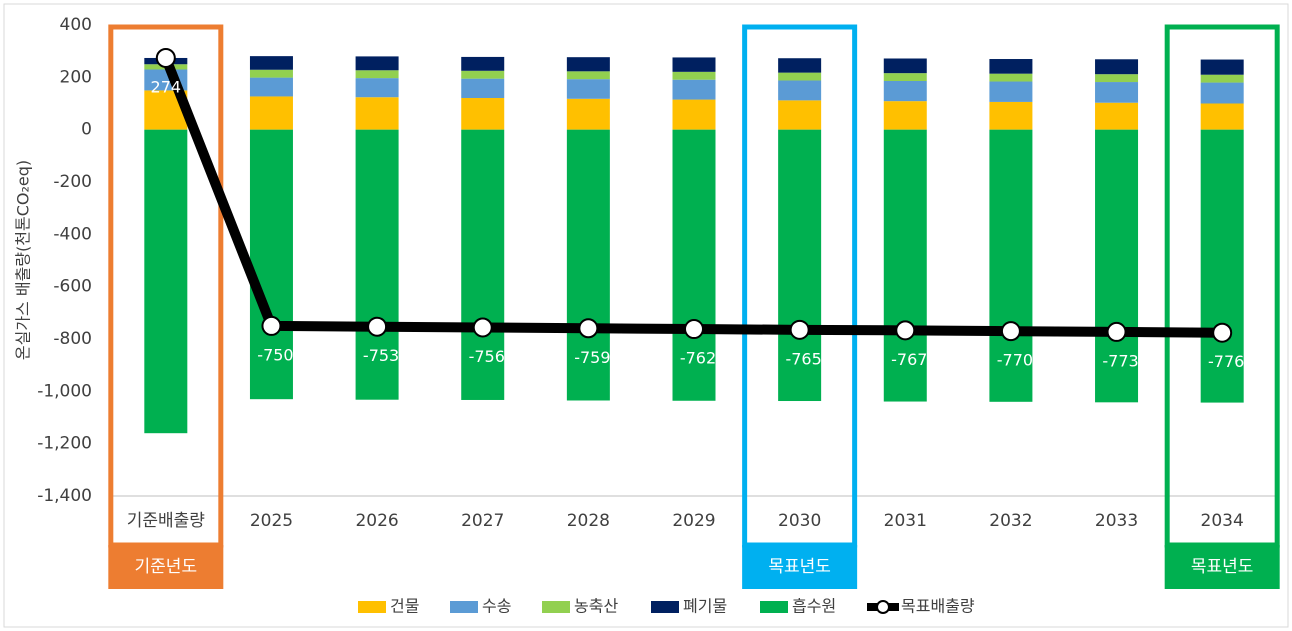 Image resolution: width=1292 pixels, height=631 pixels. I want to click on y-tick-label: -1,400, so click(64, 496).